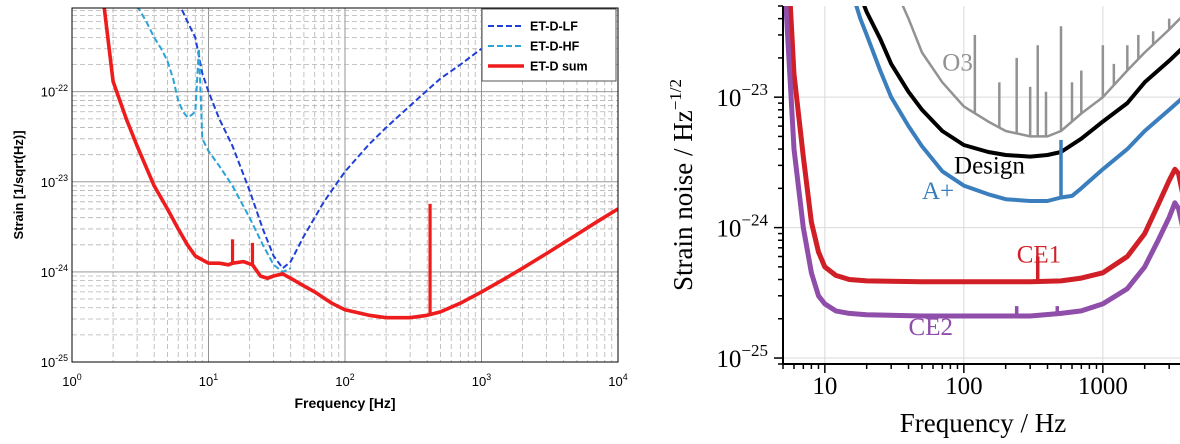  I want to click on right-y-axis-label: Strain noise / Hz−1/2, so click(682, 185).